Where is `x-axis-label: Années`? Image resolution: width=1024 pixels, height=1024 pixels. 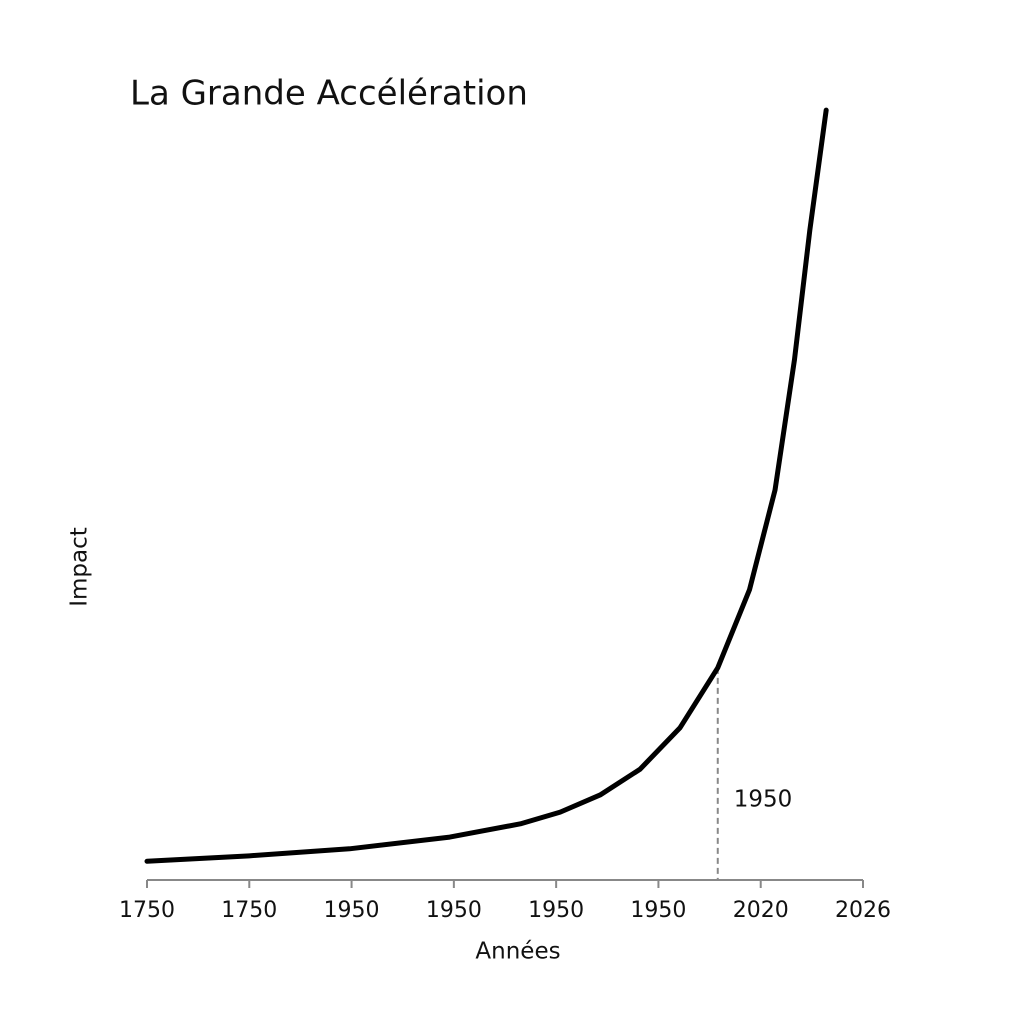 x-axis-label: Années is located at coordinates (517, 952).